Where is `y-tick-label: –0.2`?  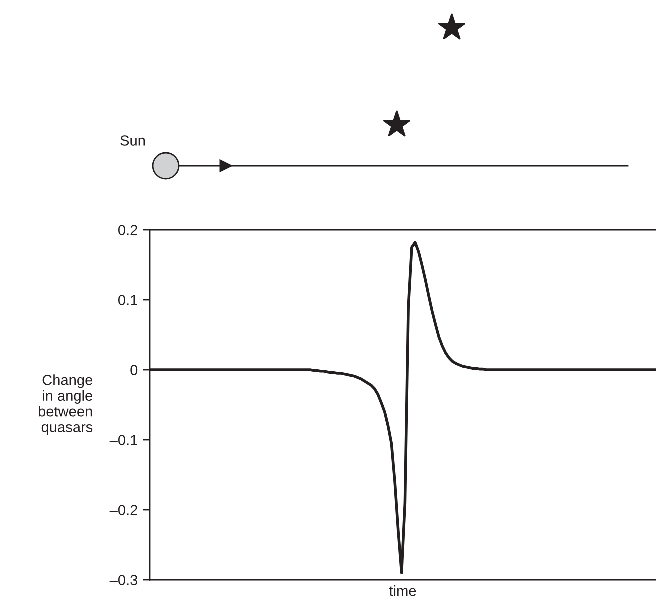 y-tick-label: –0.2 is located at coordinates (124, 510).